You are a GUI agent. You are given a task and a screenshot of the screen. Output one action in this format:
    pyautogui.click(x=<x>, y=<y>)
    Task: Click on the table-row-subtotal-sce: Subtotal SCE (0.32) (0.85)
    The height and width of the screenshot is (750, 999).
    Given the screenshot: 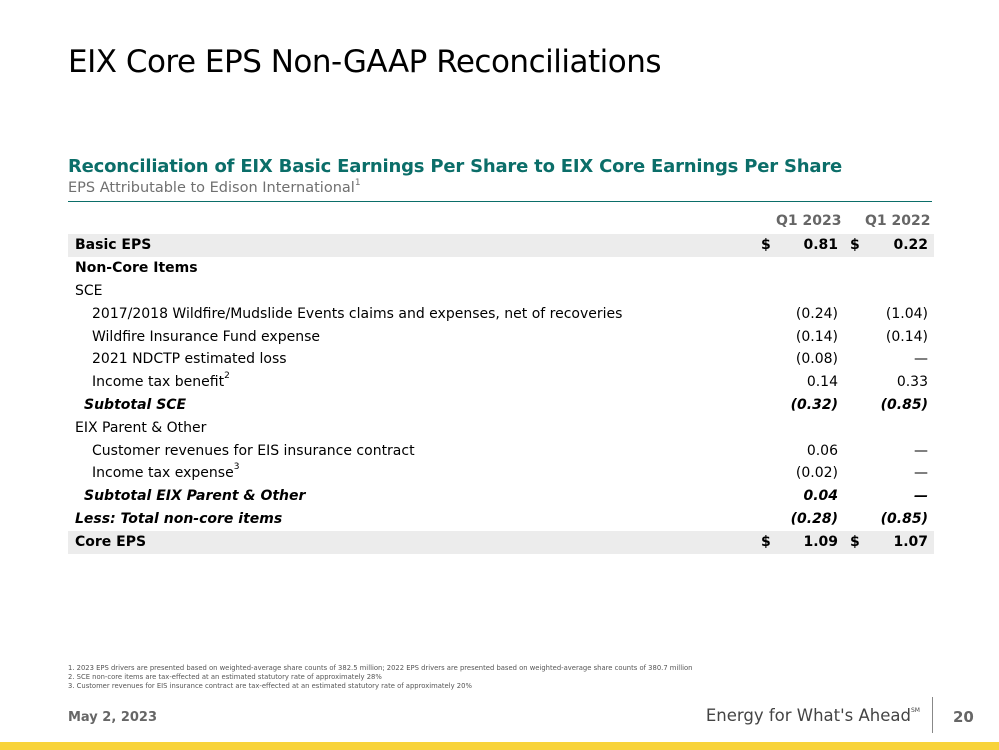 What is the action you would take?
    pyautogui.click(x=501, y=405)
    